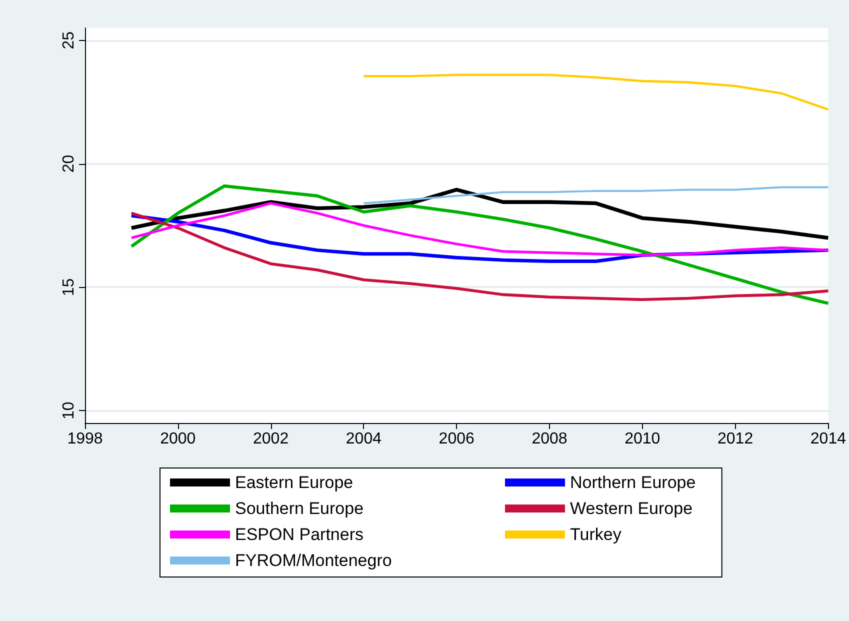 This screenshot has width=849, height=621. Describe the element at coordinates (69, 287) in the screenshot. I see `y-tick-label: 15` at that location.